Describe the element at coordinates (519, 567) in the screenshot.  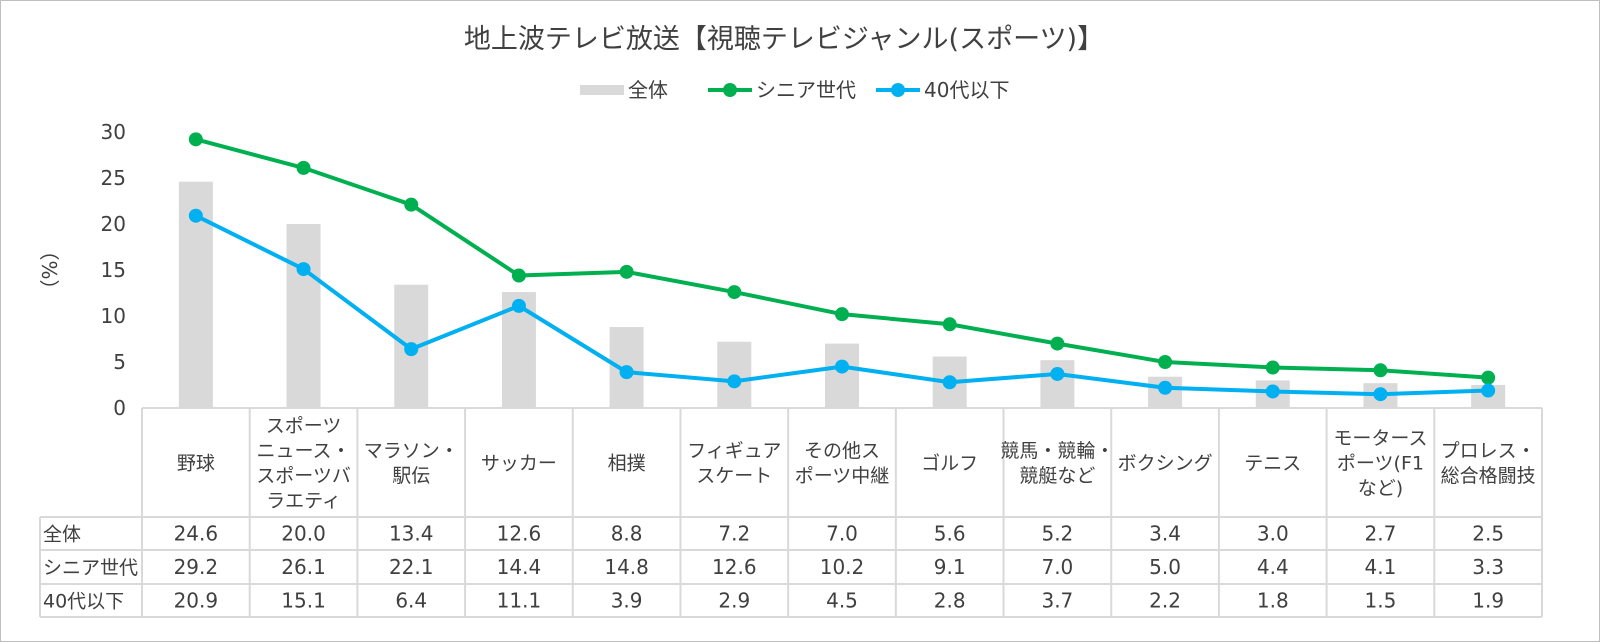
I see `table-cell: 14.4` at that location.